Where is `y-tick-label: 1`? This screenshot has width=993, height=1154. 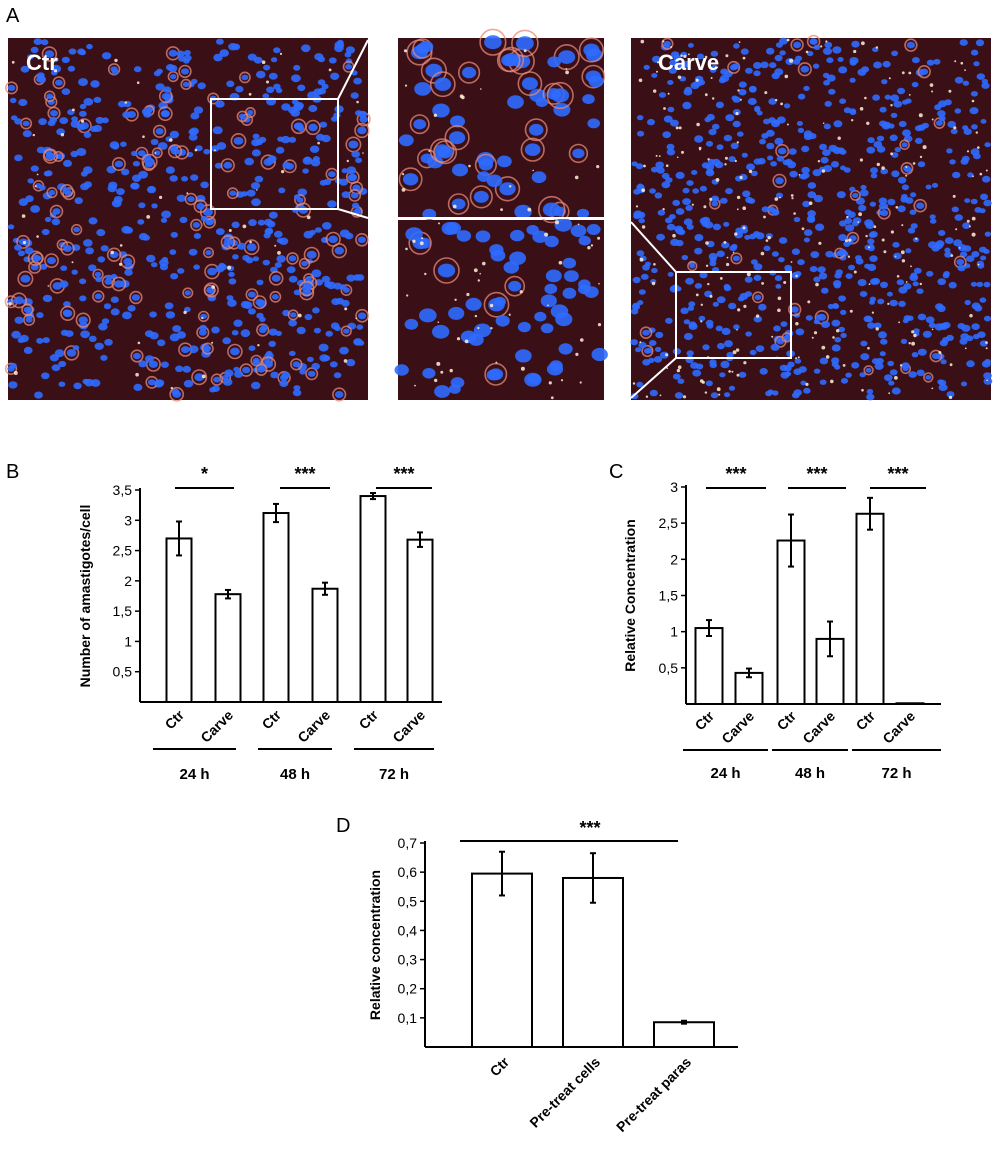
y-tick-label: 1 is located at coordinates (128, 641).